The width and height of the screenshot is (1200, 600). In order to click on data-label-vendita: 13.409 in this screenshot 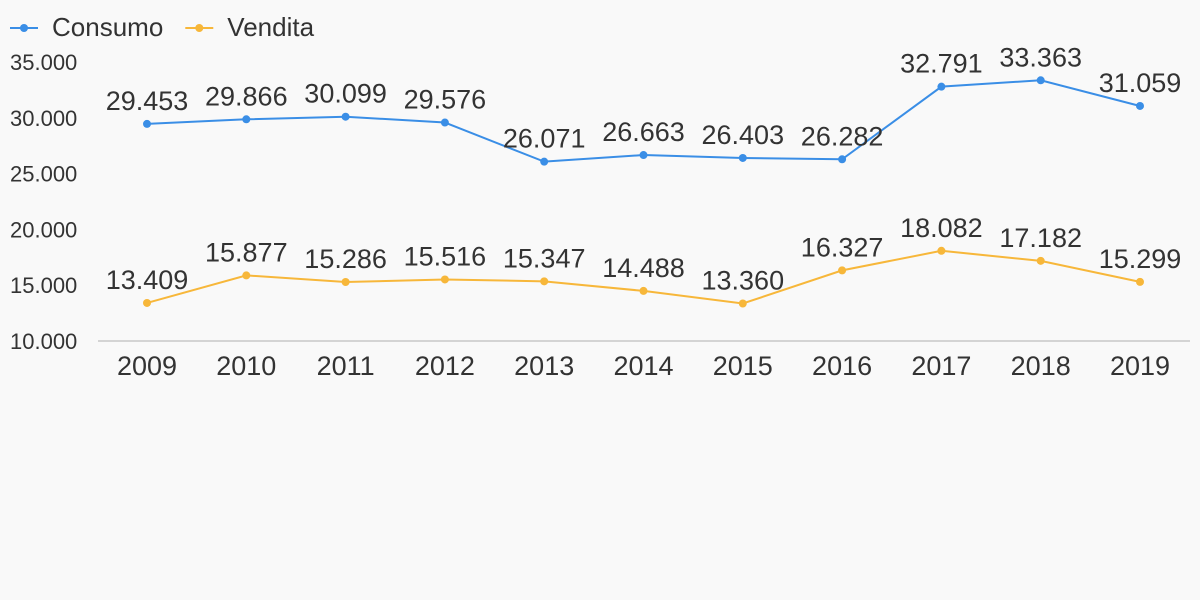, I will do `click(147, 280)`.